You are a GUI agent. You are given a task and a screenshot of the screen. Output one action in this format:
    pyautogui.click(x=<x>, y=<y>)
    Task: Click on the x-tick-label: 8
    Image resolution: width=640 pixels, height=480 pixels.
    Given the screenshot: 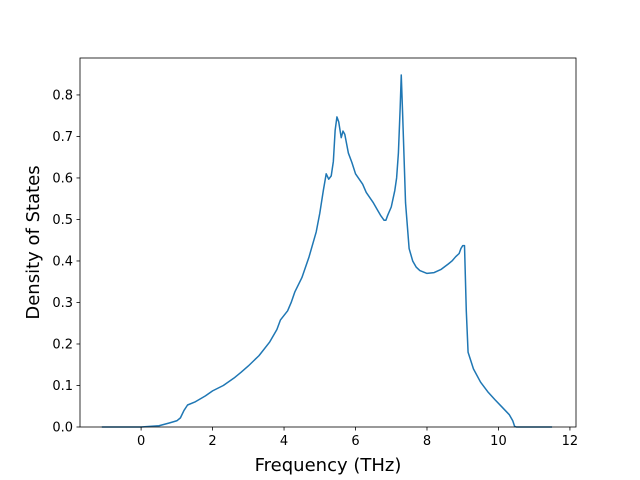 What is the action you would take?
    pyautogui.click(x=427, y=441)
    